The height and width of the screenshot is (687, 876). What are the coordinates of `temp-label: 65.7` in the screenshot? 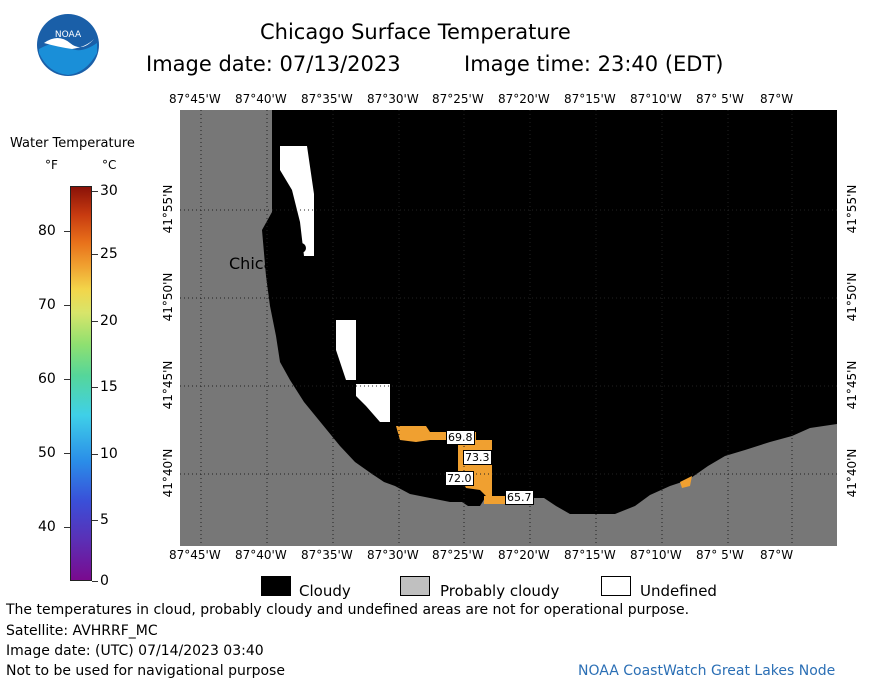 It's located at (519, 497).